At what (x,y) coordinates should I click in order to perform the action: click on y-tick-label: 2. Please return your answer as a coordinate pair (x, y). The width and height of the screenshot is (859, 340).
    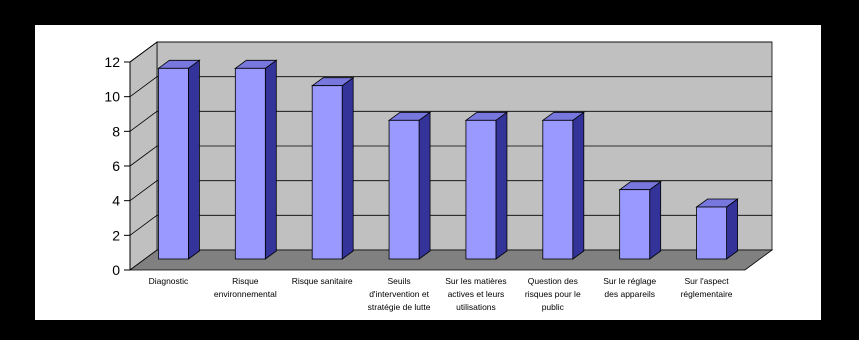
    Looking at the image, I should click on (116, 235).